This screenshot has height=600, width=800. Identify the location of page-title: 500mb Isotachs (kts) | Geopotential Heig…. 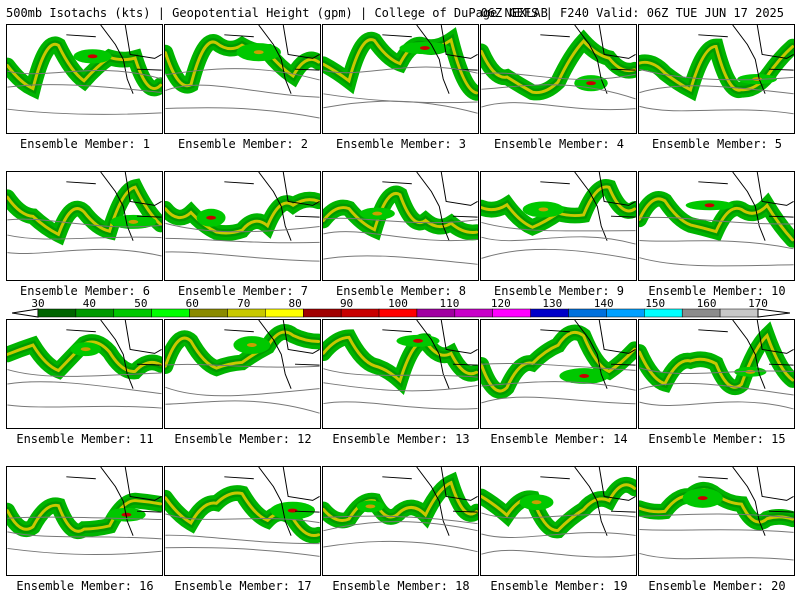
(277, 13).